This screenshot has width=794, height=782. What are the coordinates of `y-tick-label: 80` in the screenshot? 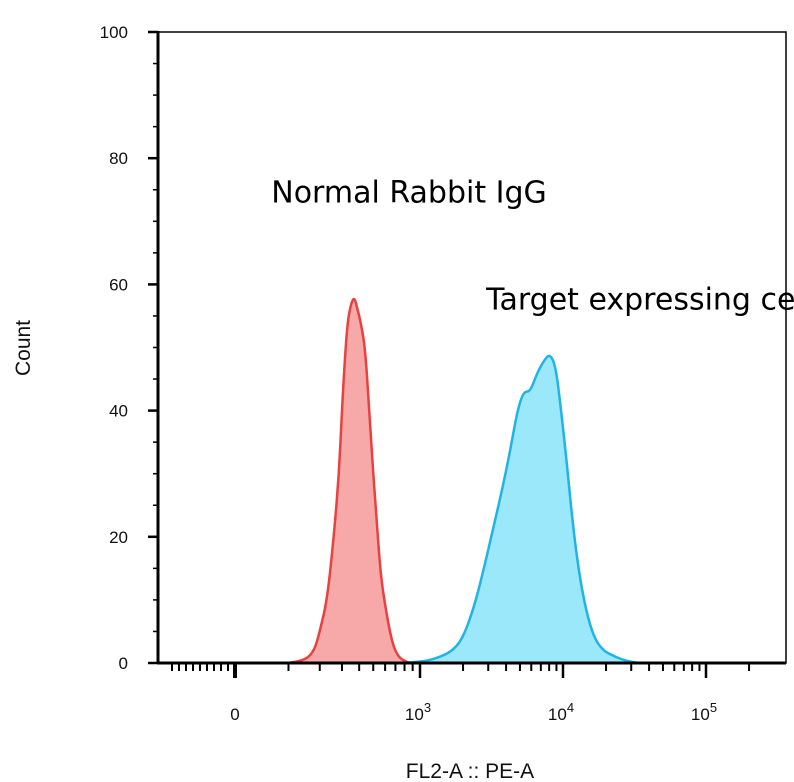 It's located at (118, 158).